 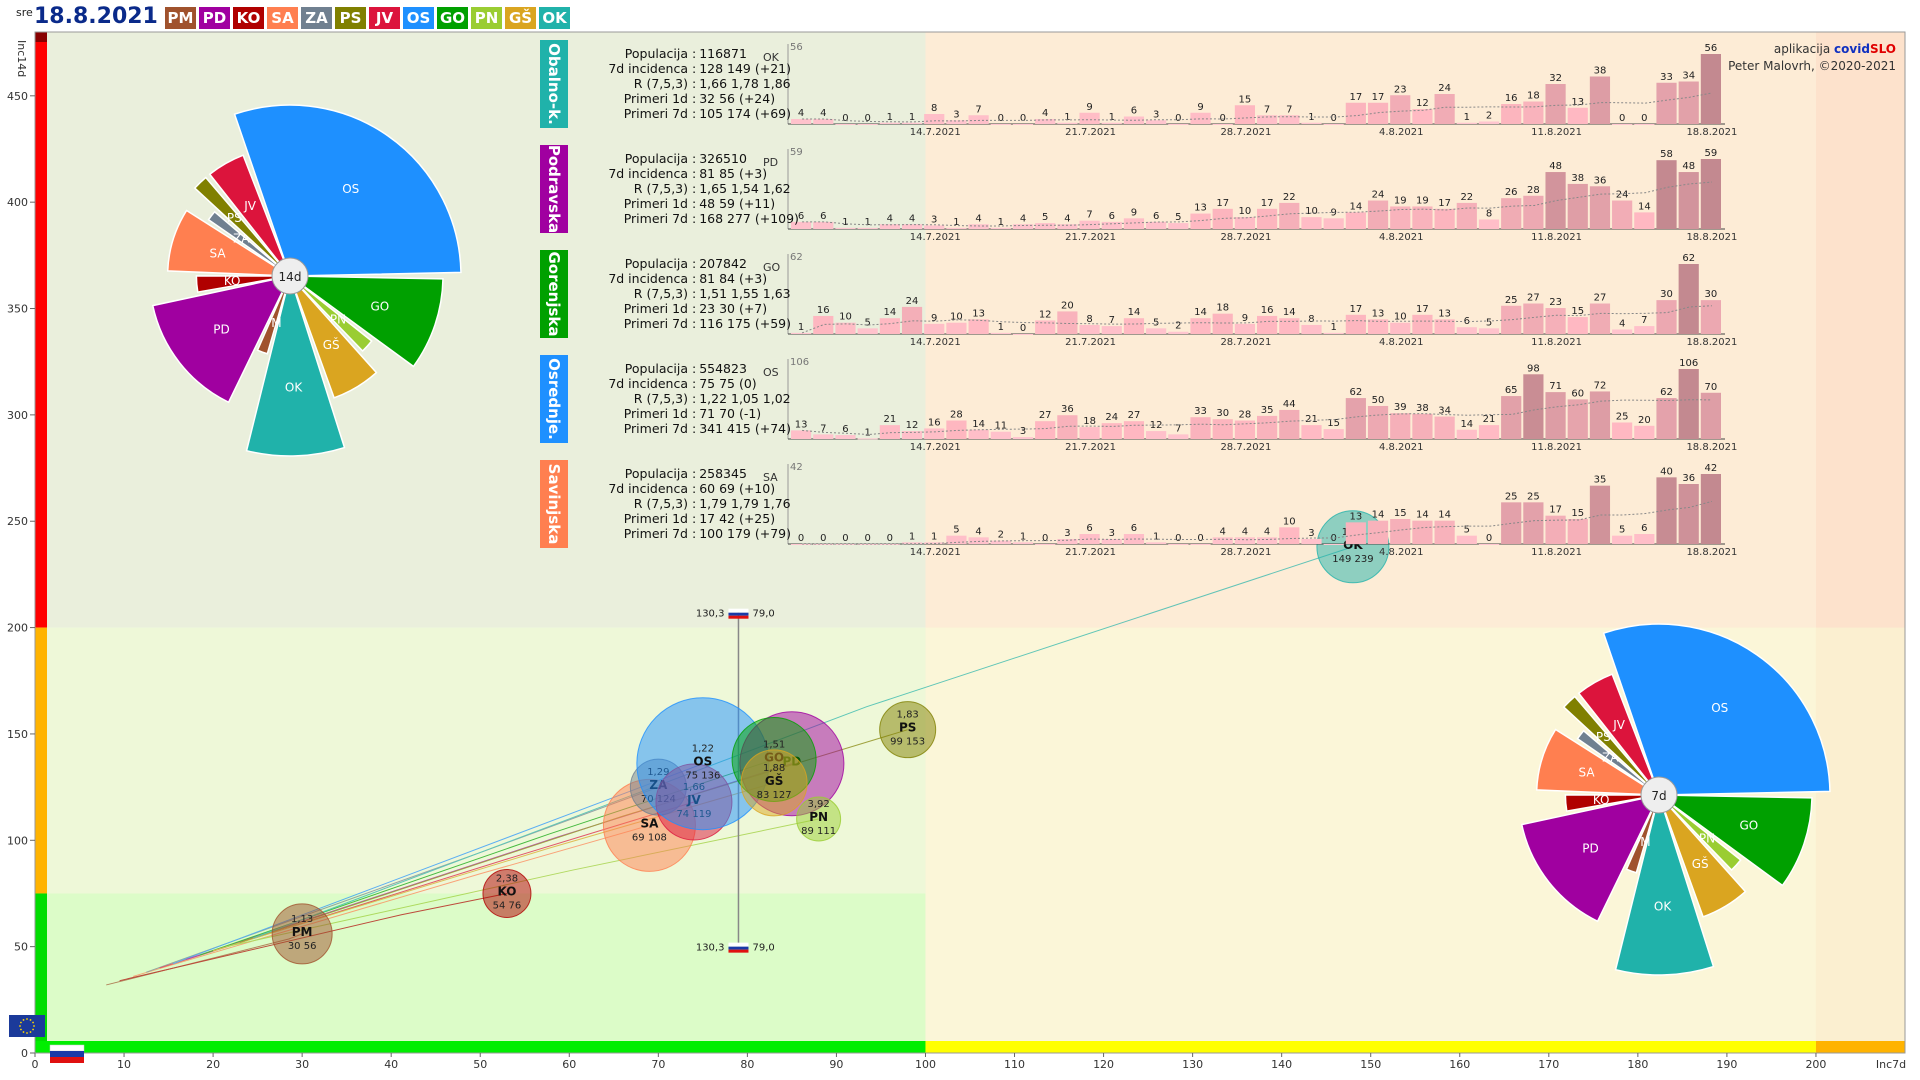 I want to click on bar-label: 30, so click(x=1666, y=294).